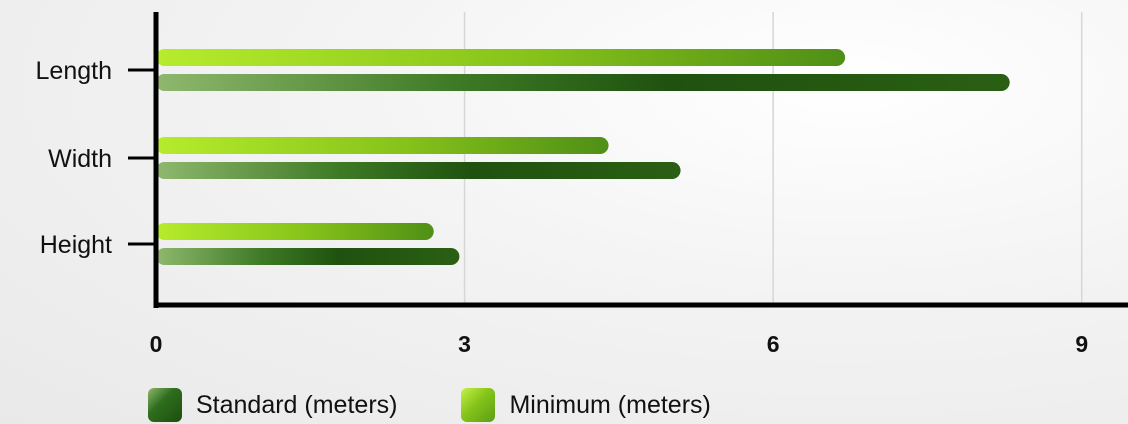 The width and height of the screenshot is (1128, 424). I want to click on legend-label-minimum: Minimum (meters), so click(610, 404).